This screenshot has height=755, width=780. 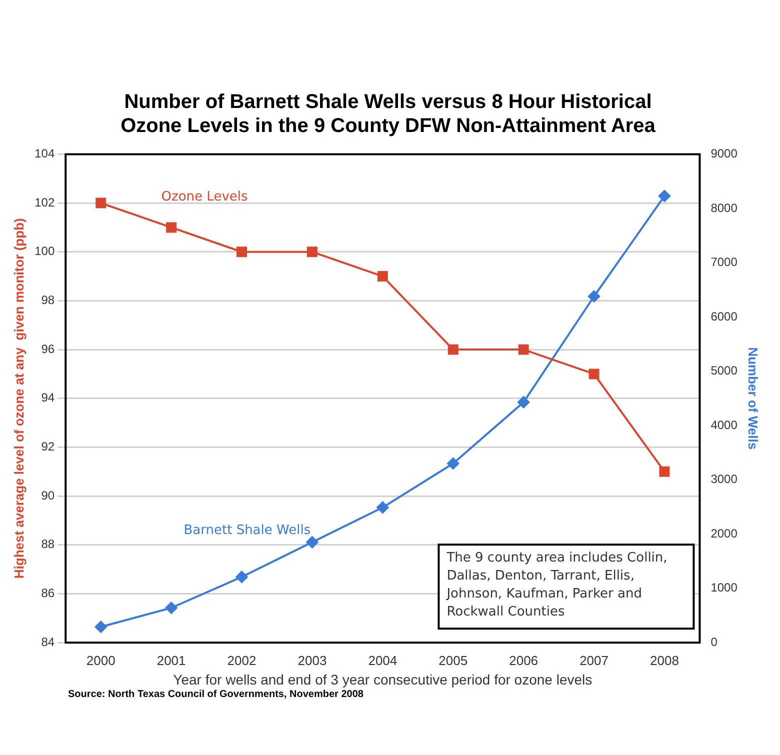 What do you see at coordinates (48, 641) in the screenshot?
I see `y-tick-label: 84` at bounding box center [48, 641].